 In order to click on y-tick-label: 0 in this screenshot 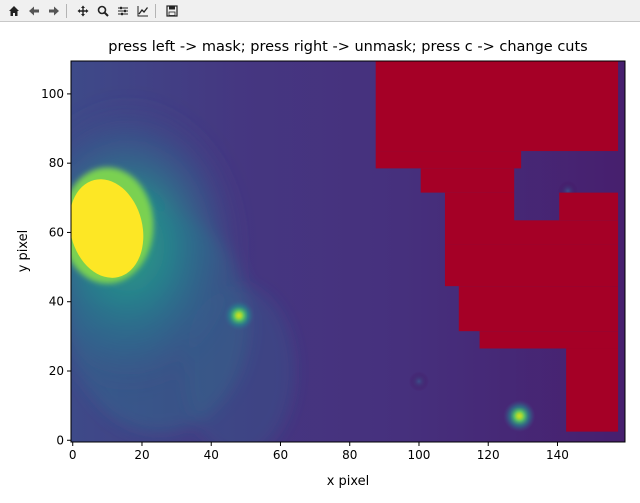, I will do `click(60, 440)`.